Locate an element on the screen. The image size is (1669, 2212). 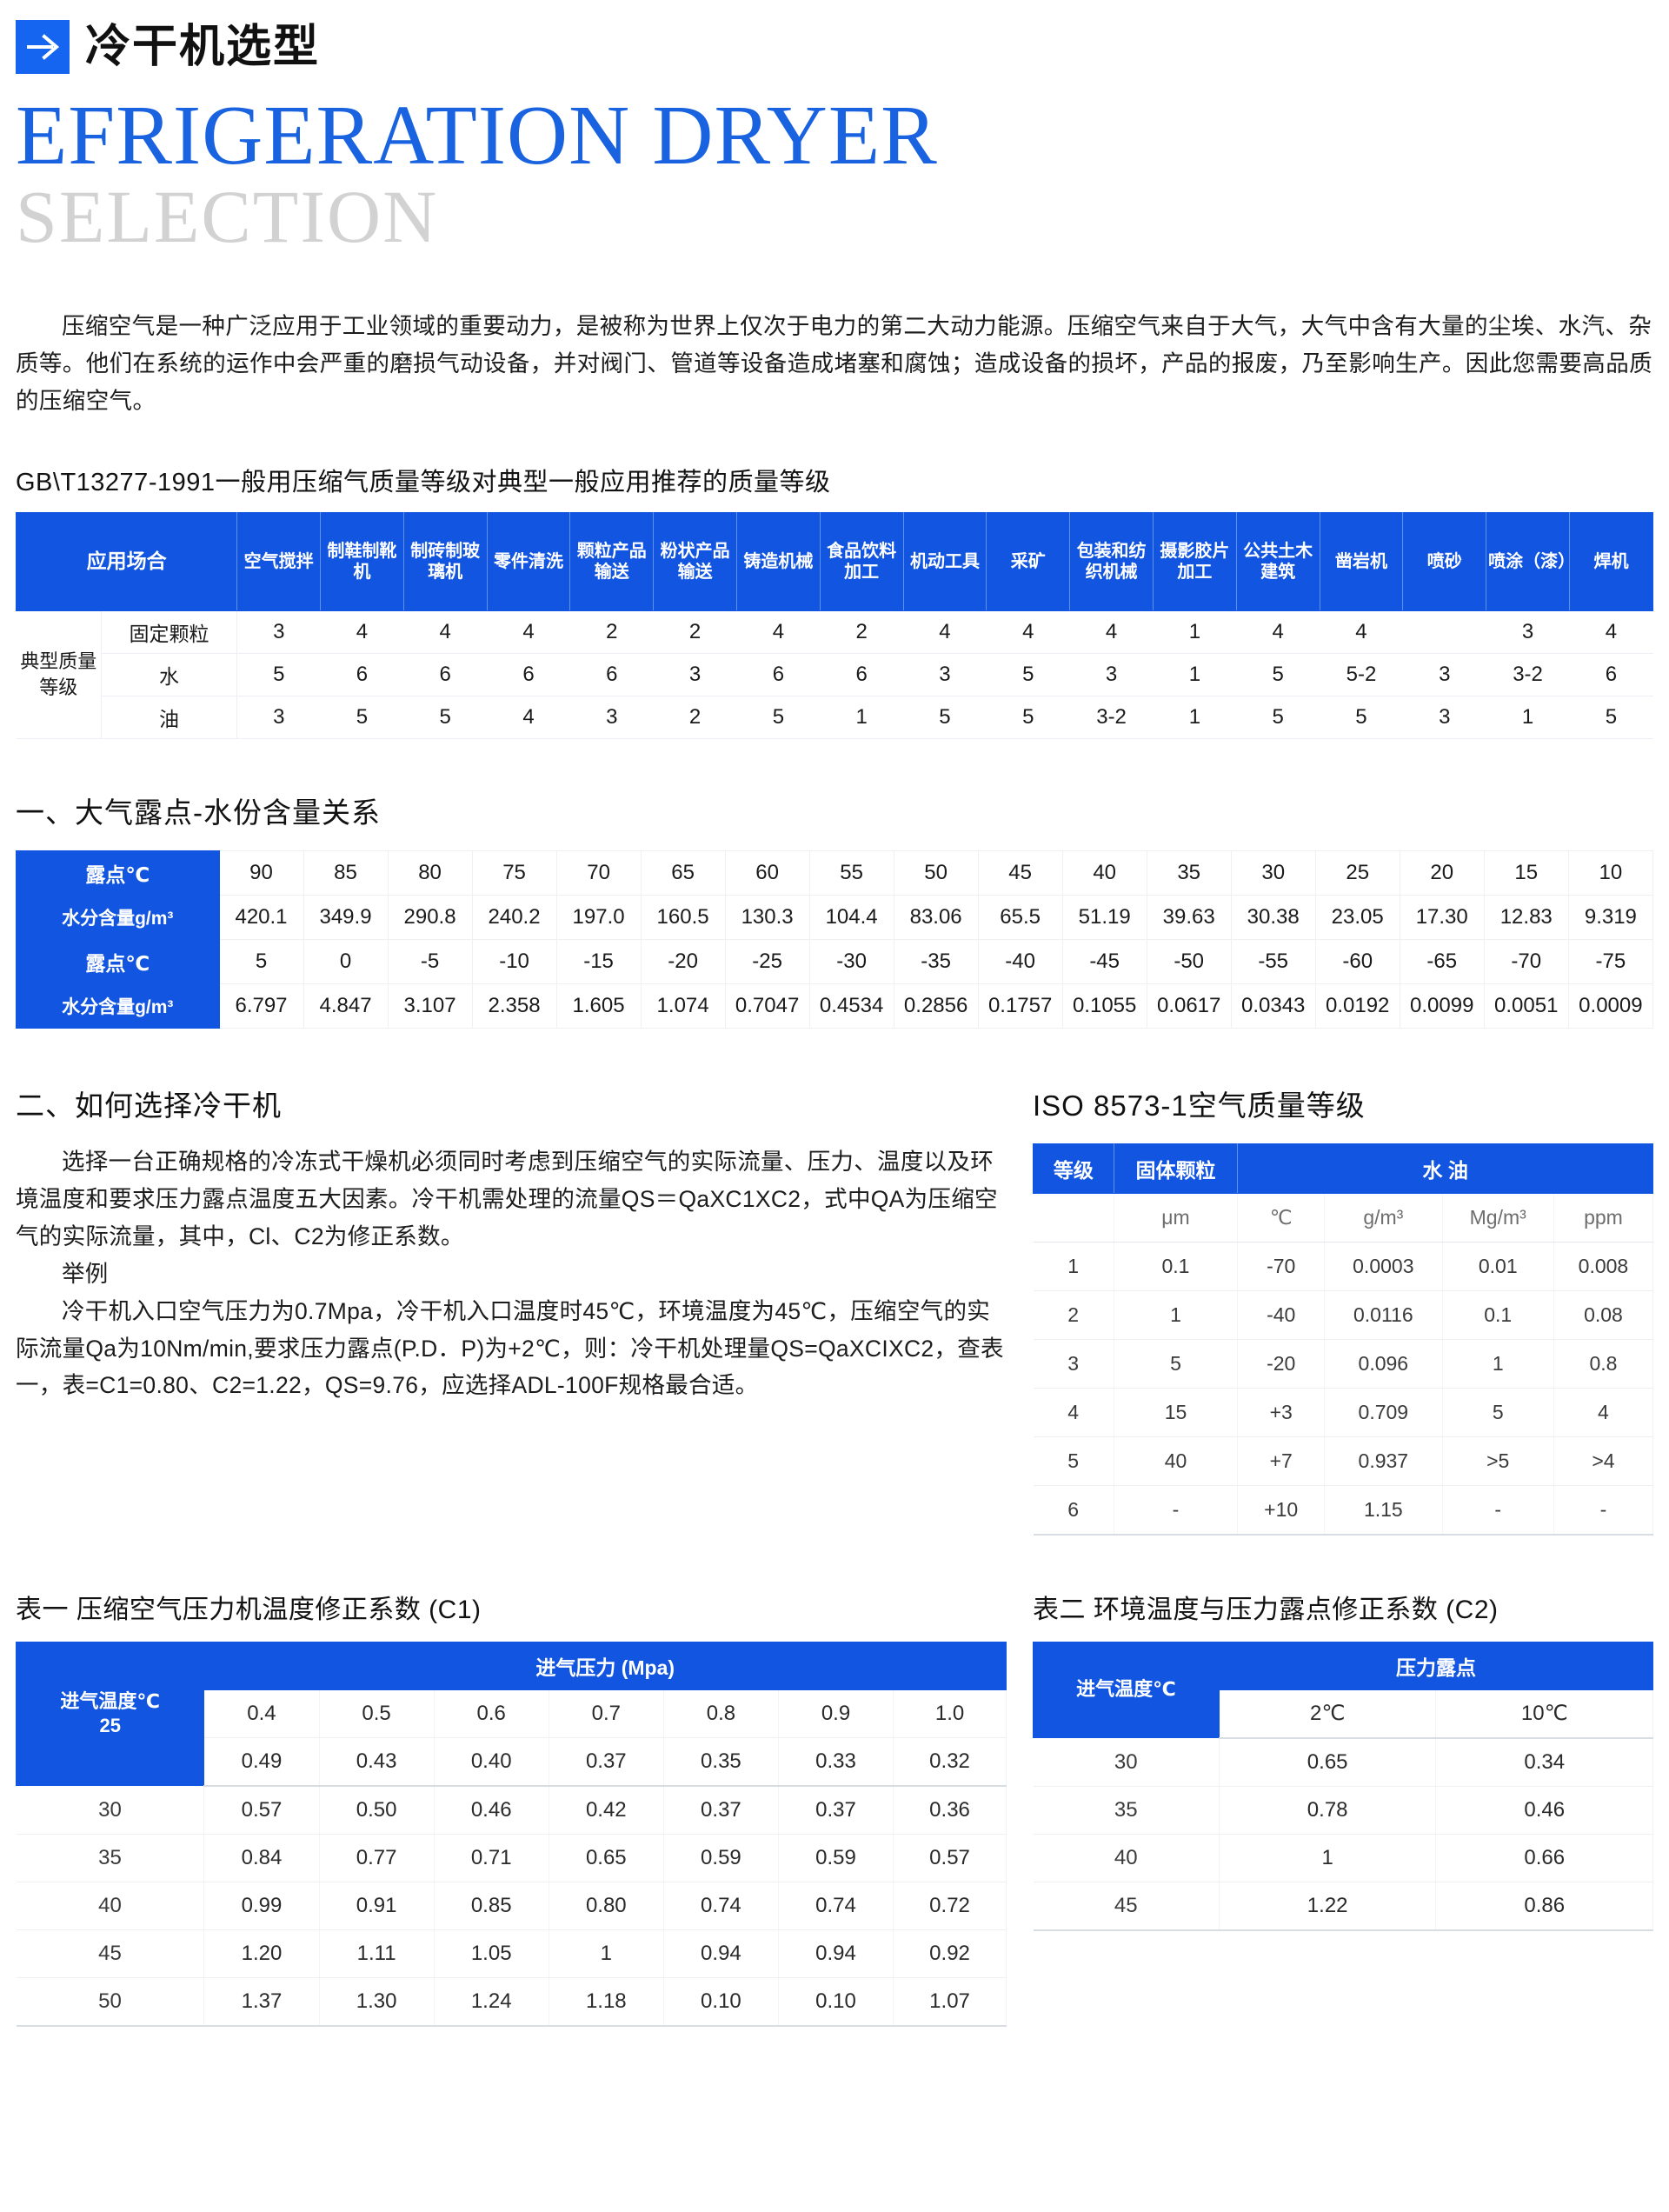
c2-table-body: 30 0.65 0.34 35 0.78 0.46 40 1 0.66 45 1.22 0.86 is located at coordinates (1343, 1834).